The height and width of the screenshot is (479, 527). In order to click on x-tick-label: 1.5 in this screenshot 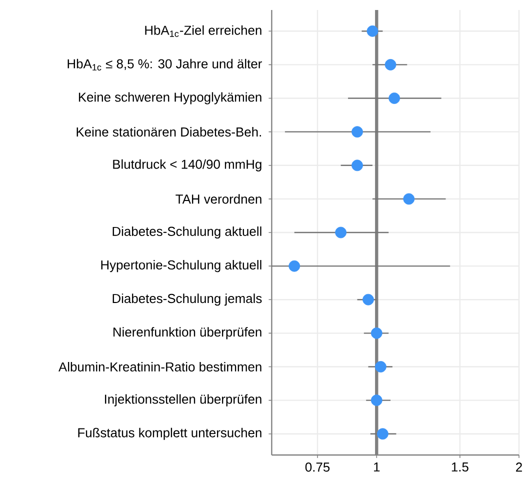, I will do `click(460, 467)`.